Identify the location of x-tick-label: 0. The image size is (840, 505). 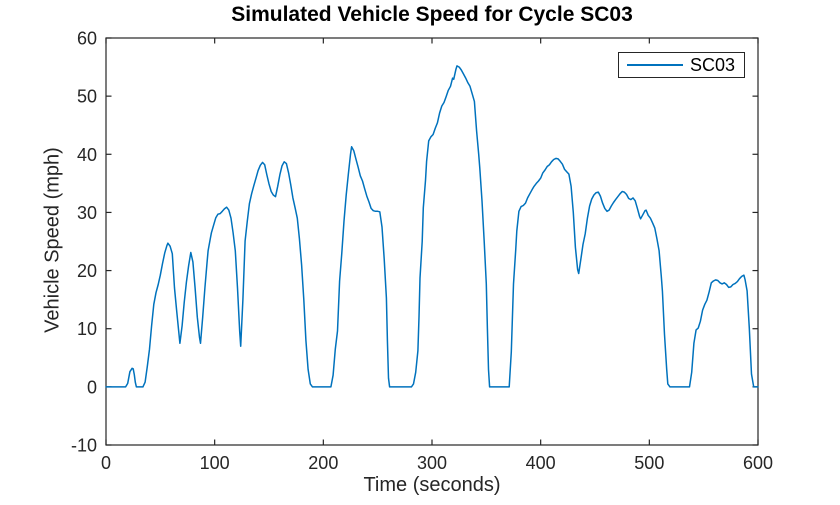
(106, 463).